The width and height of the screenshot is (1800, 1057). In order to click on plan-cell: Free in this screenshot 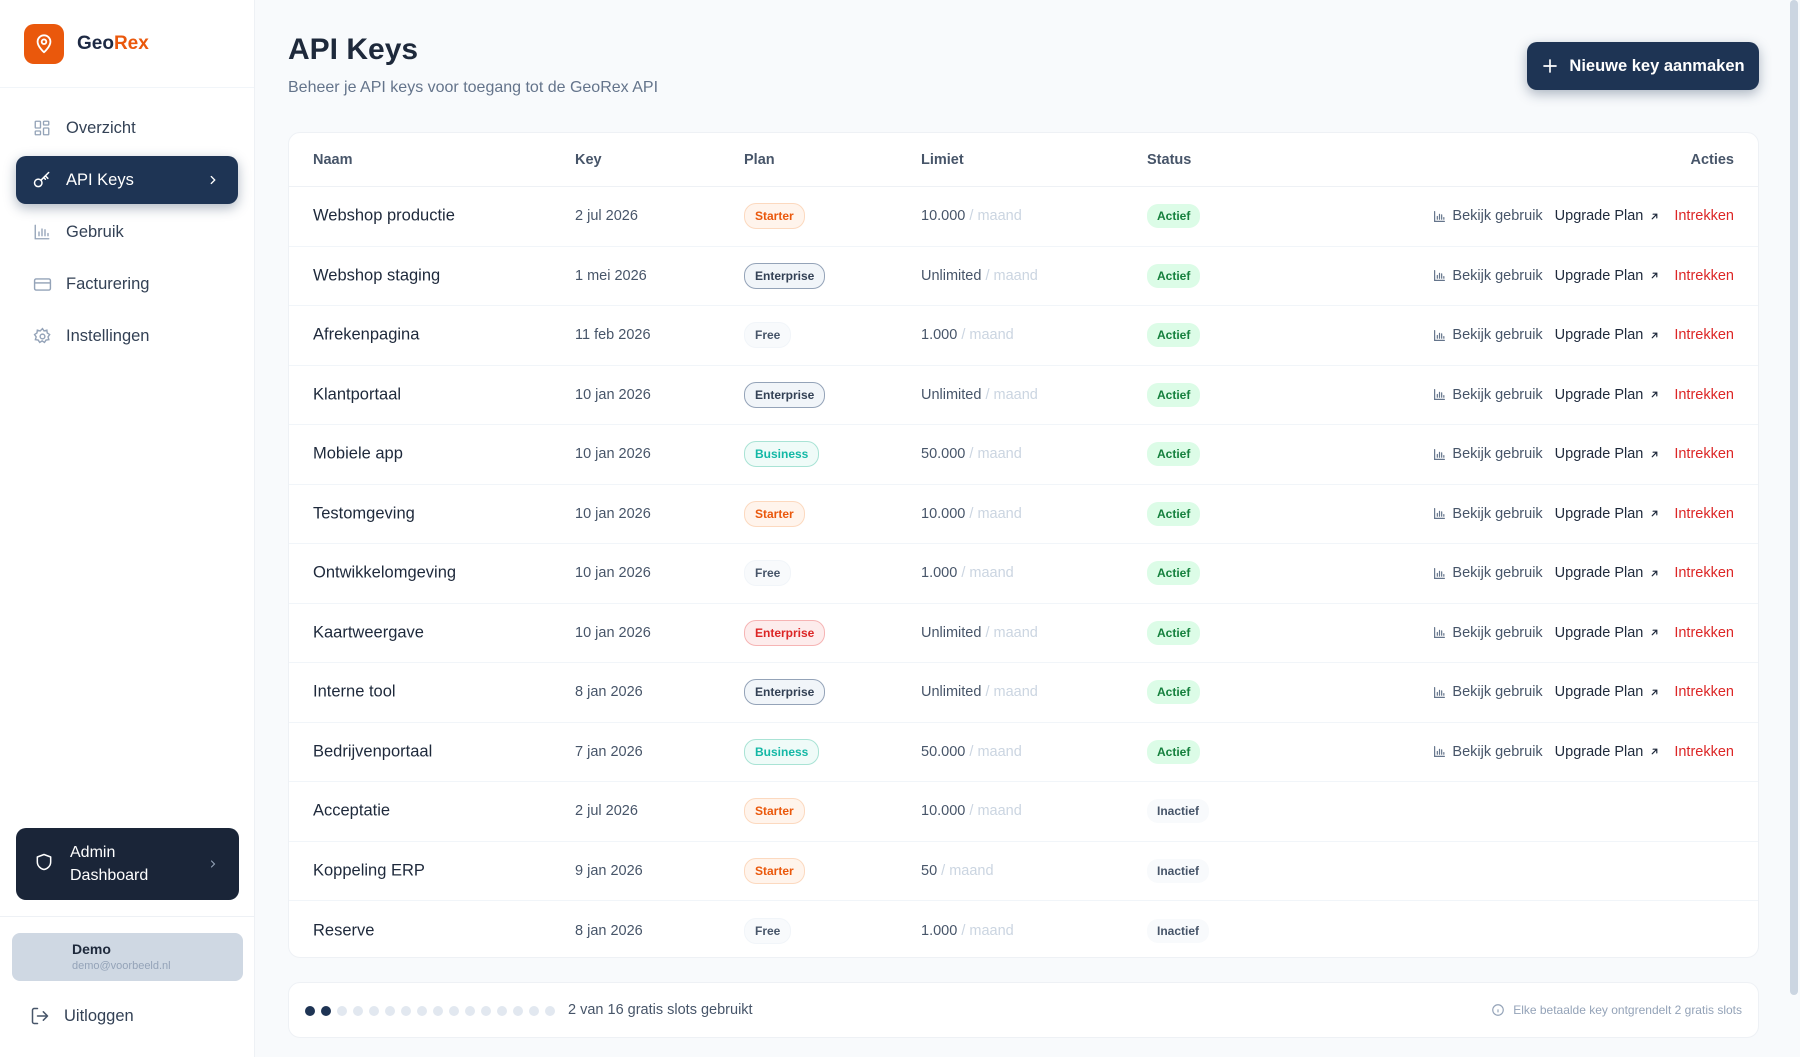, I will do `click(768, 573)`.